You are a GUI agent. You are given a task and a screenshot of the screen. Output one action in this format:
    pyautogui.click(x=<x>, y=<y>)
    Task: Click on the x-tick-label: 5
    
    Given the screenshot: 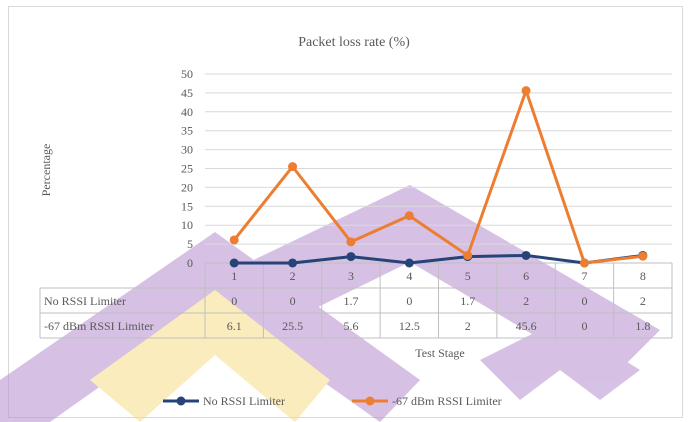 What is the action you would take?
    pyautogui.click(x=468, y=276)
    